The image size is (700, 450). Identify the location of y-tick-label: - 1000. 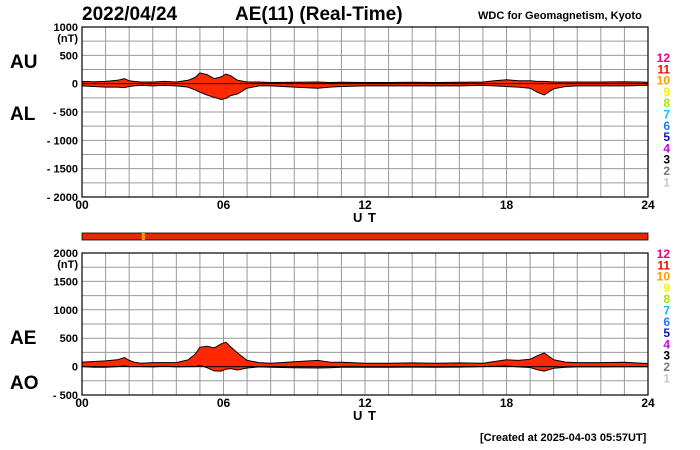
(62, 141).